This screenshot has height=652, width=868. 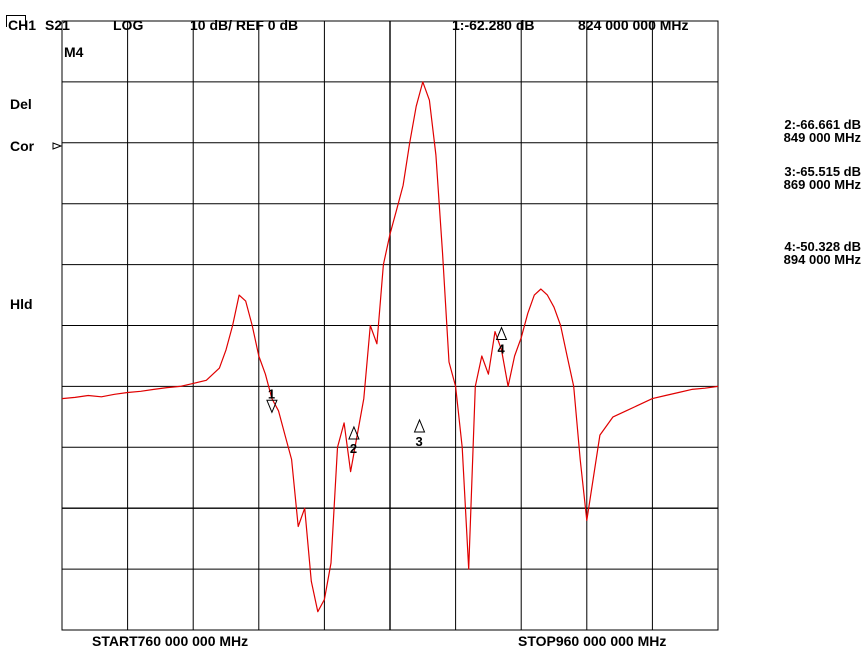 I want to click on marker-2-frequency: 849 000 MHz, so click(x=822, y=137).